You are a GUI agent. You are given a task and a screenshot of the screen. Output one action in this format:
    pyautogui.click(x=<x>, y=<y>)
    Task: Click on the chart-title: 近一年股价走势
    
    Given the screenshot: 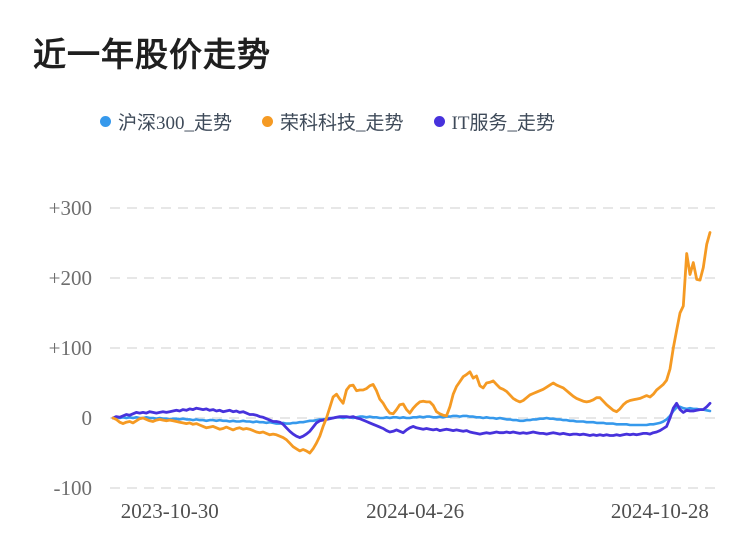 What is the action you would take?
    pyautogui.click(x=152, y=54)
    